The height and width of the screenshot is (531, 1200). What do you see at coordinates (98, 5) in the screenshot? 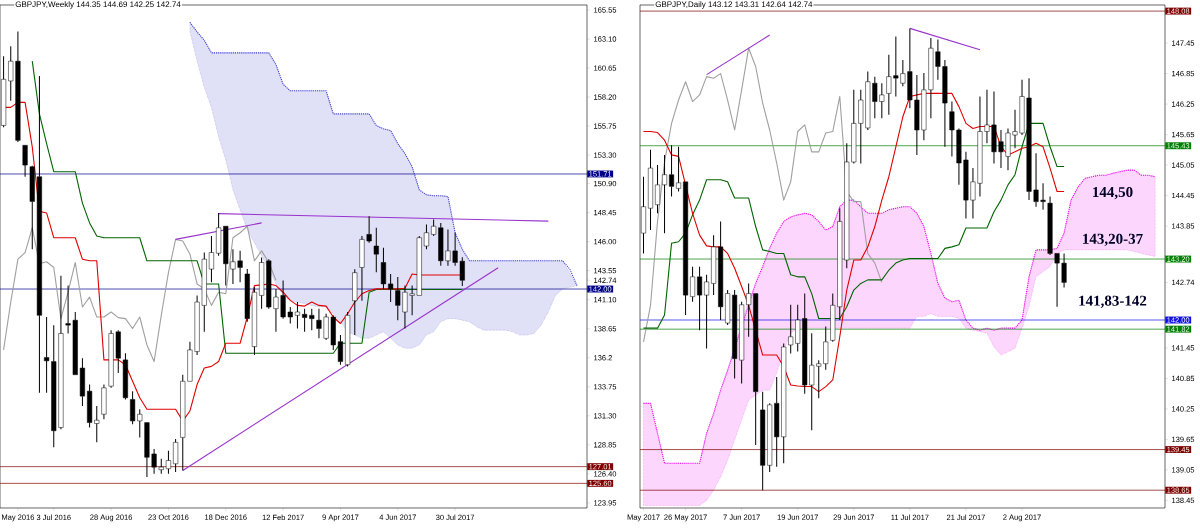
I see `chart-title: GBPJPY,Weekly 144.35 144.69 142.25 142.74` at bounding box center [98, 5].